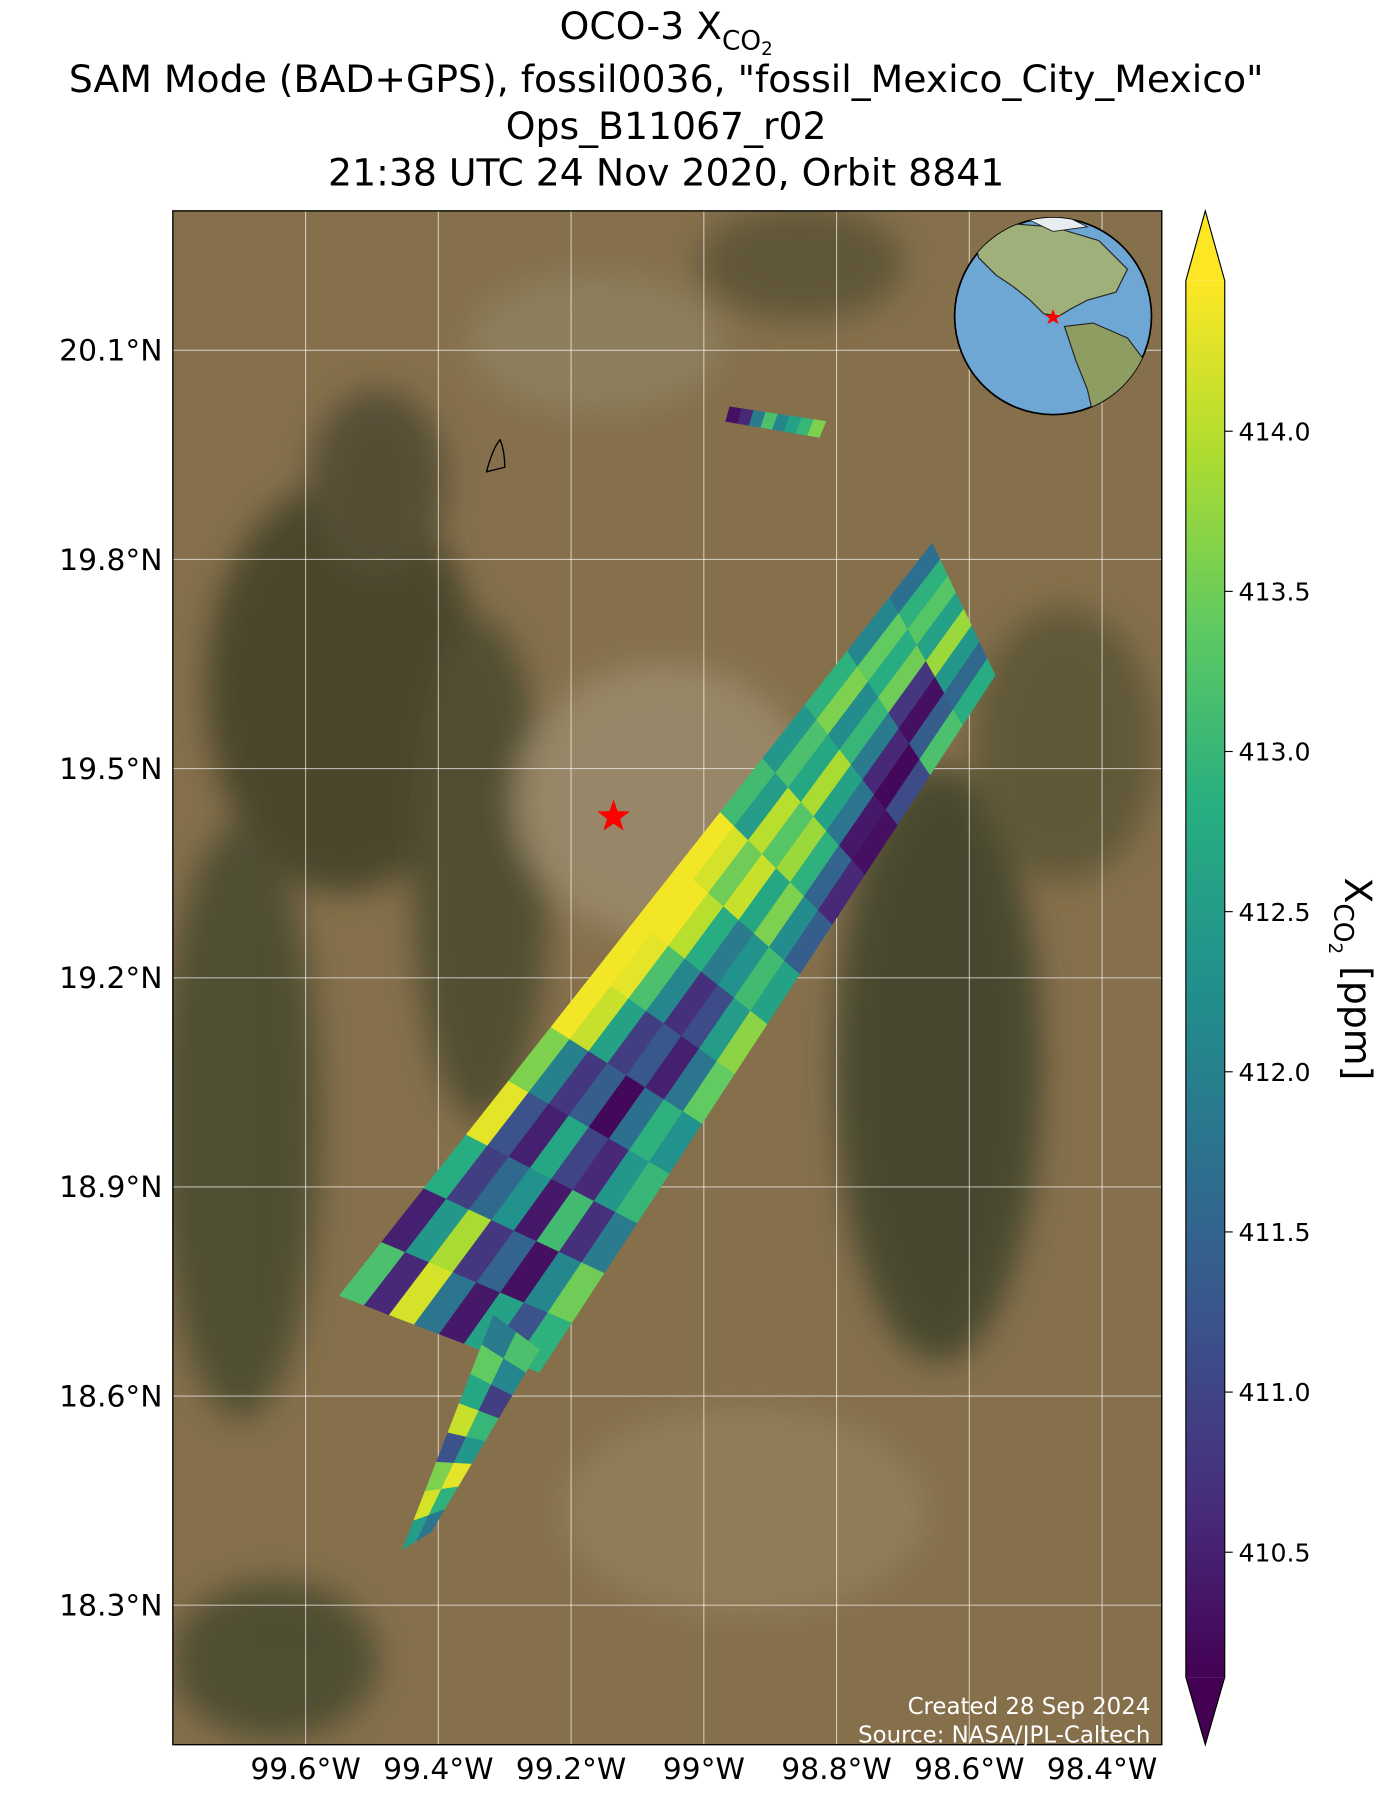 The image size is (1385, 1801). I want to click on colorbar-frame, so click(1205, 977).